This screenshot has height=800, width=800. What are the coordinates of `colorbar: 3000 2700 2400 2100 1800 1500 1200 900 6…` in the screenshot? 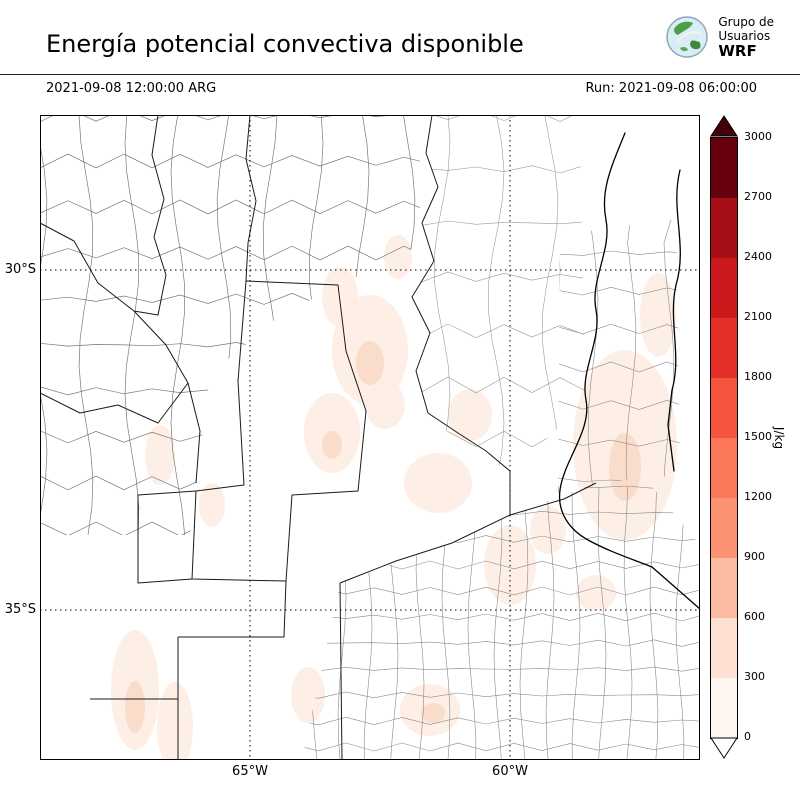 It's located at (755, 437).